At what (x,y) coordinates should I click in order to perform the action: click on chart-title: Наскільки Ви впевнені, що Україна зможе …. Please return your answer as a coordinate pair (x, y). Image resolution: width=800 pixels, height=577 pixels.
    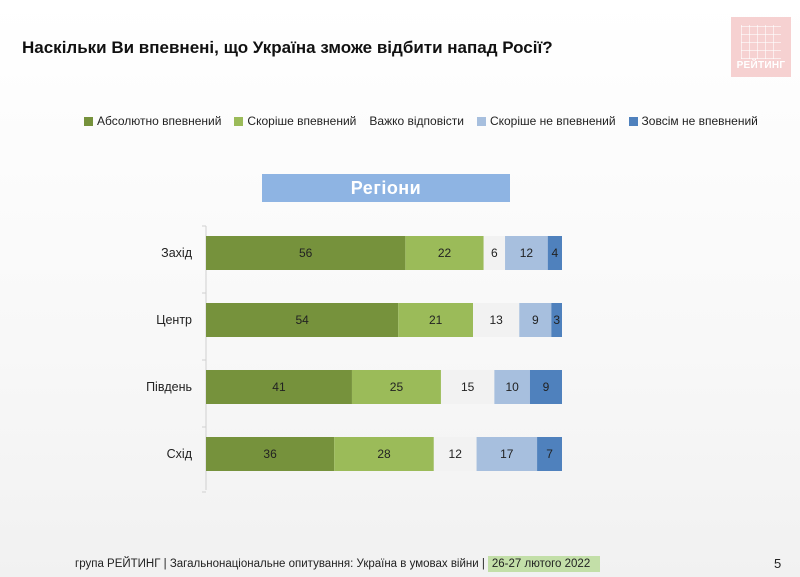
    Looking at the image, I should click on (287, 47).